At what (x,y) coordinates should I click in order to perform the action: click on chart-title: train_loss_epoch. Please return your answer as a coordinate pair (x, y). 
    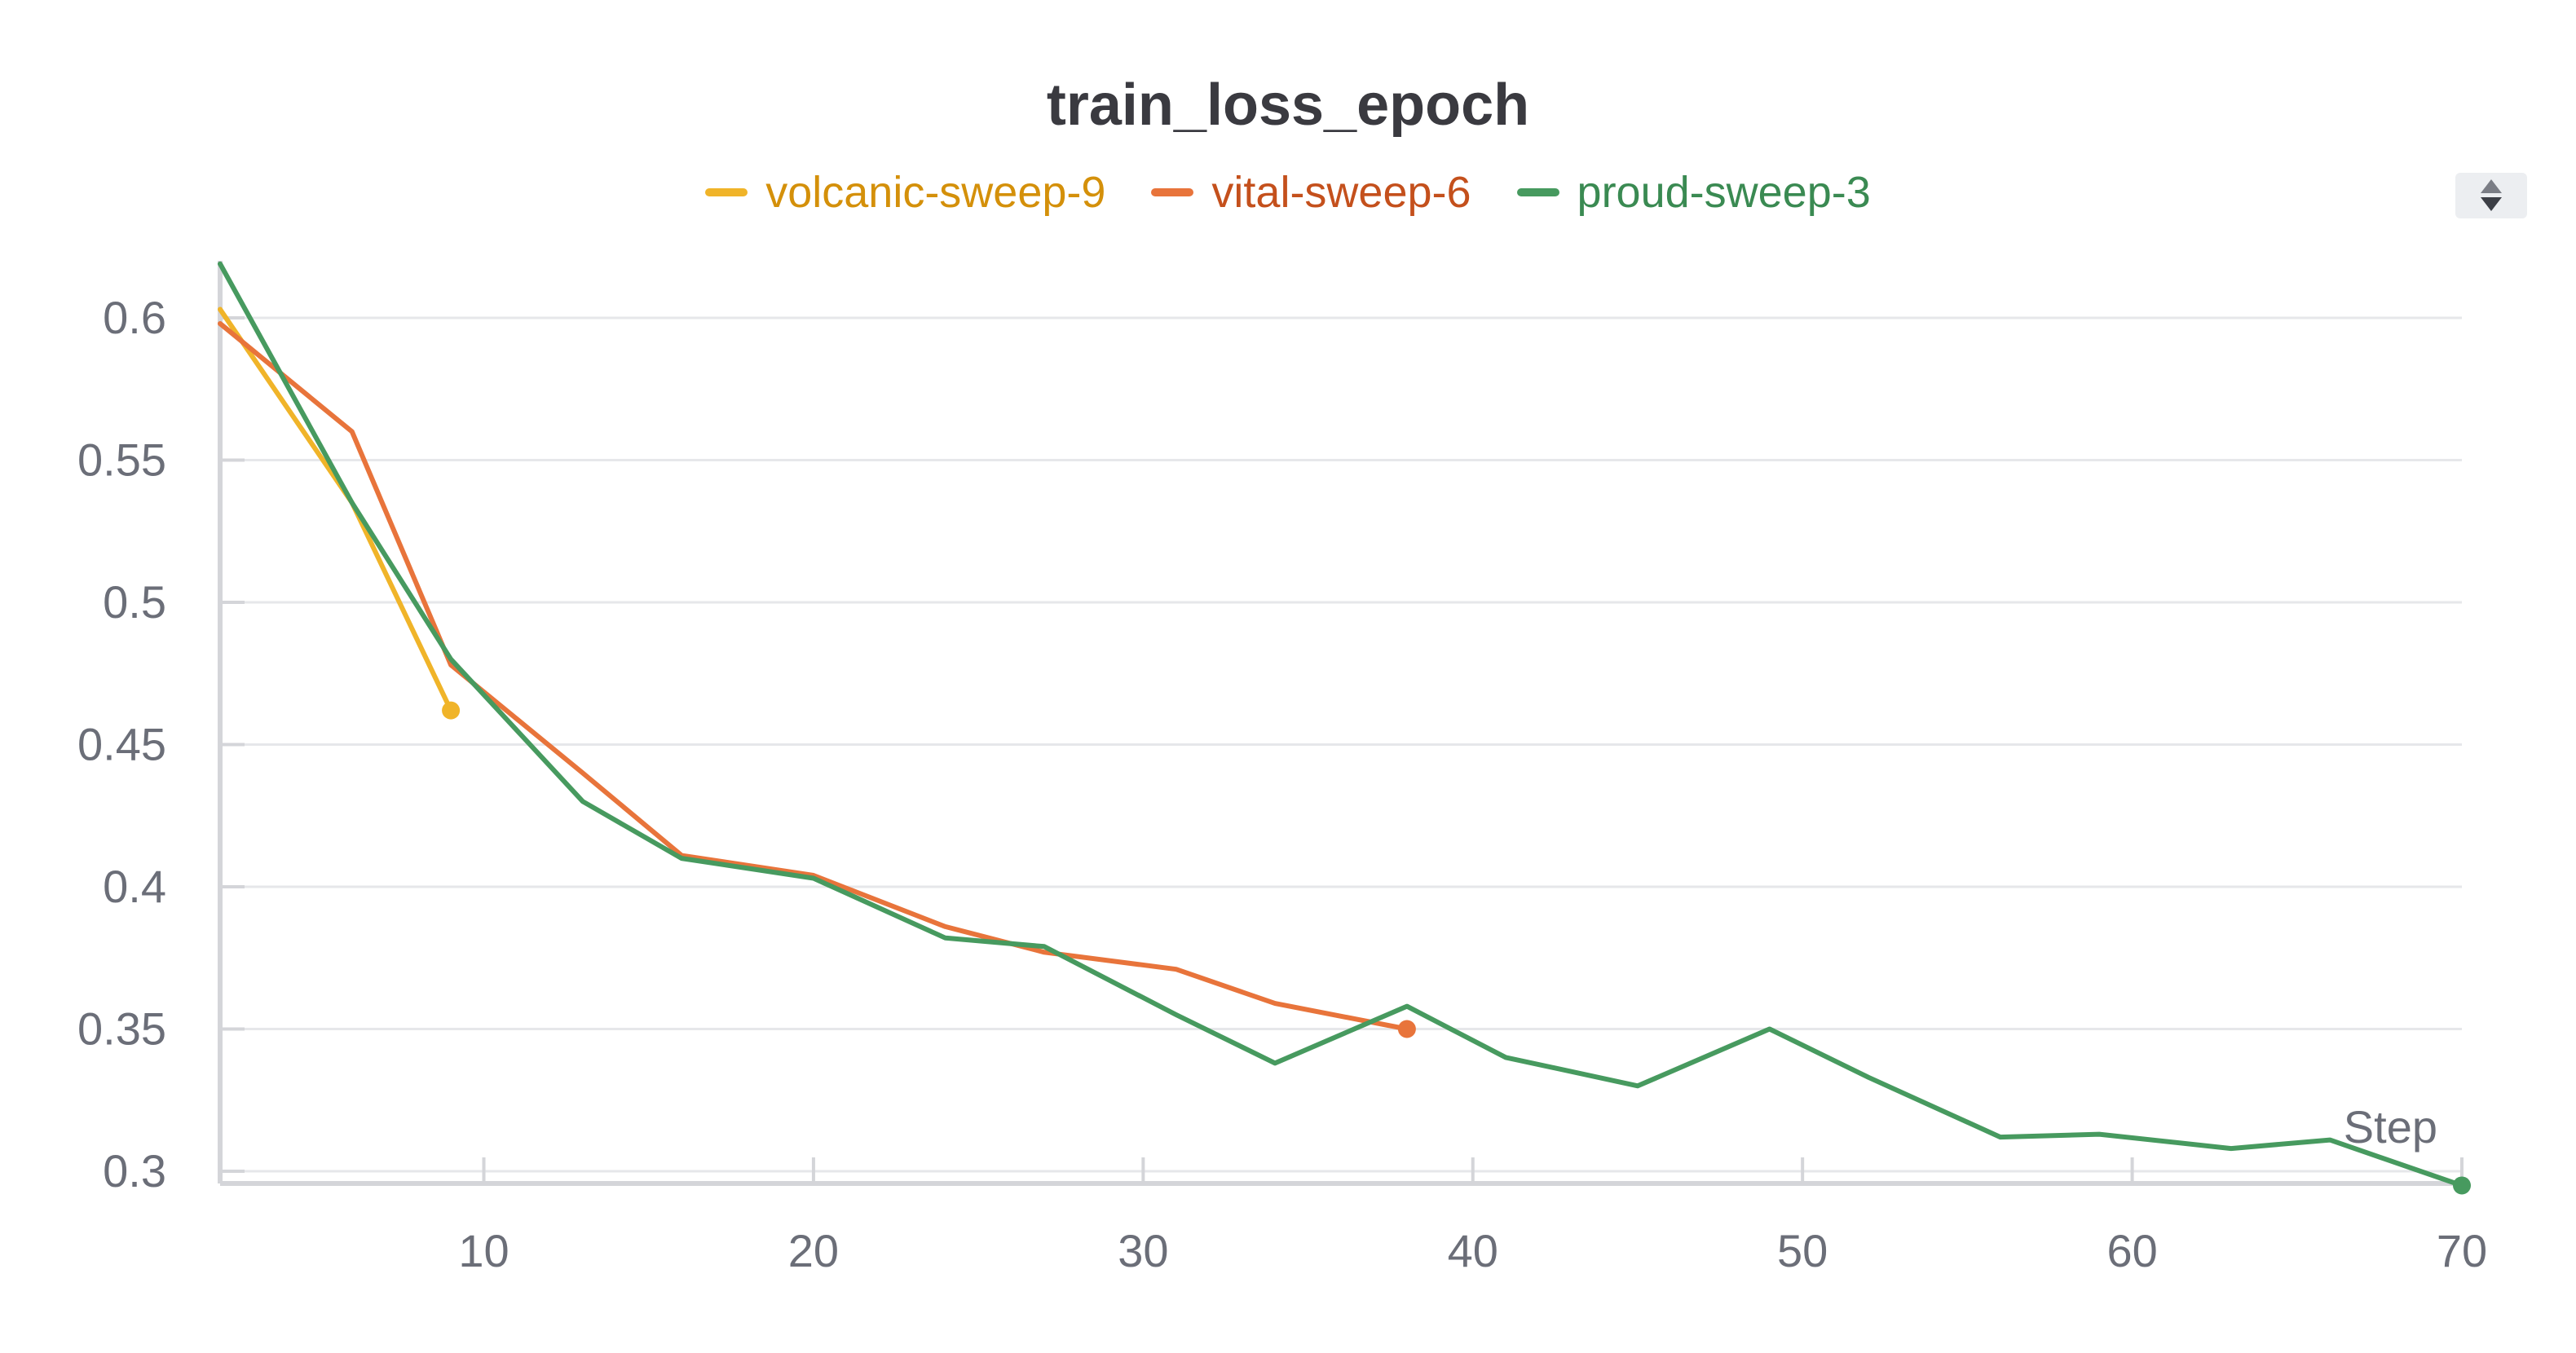
    Looking at the image, I should click on (1288, 105).